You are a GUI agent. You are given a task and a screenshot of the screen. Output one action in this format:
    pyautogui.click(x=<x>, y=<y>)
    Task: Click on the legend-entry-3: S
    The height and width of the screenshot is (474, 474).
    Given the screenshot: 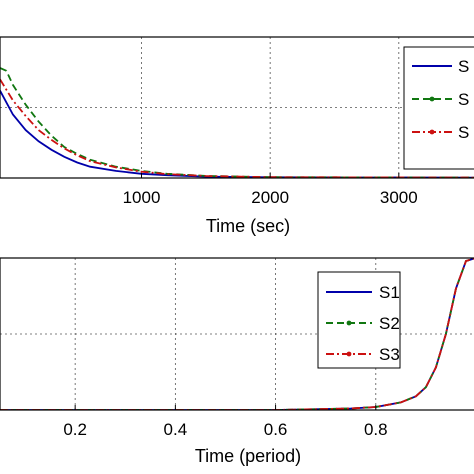 What is the action you would take?
    pyautogui.click(x=463, y=132)
    